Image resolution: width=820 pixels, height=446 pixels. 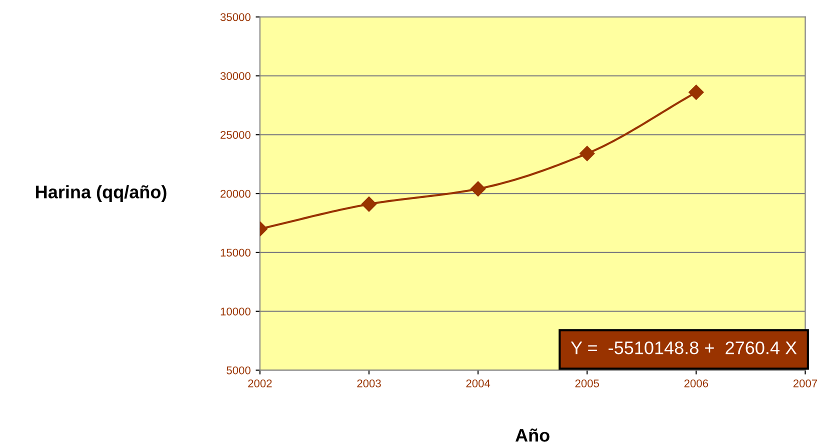 What do you see at coordinates (235, 17) in the screenshot?
I see `y-tick-label: 35000` at bounding box center [235, 17].